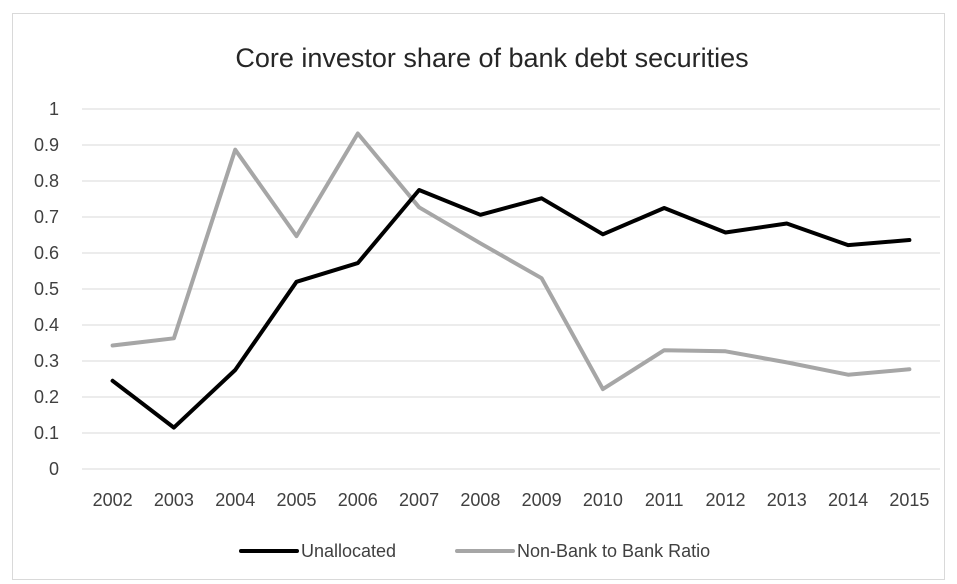 This screenshot has width=957, height=584. I want to click on y-tick-label: 0.2, so click(46, 397).